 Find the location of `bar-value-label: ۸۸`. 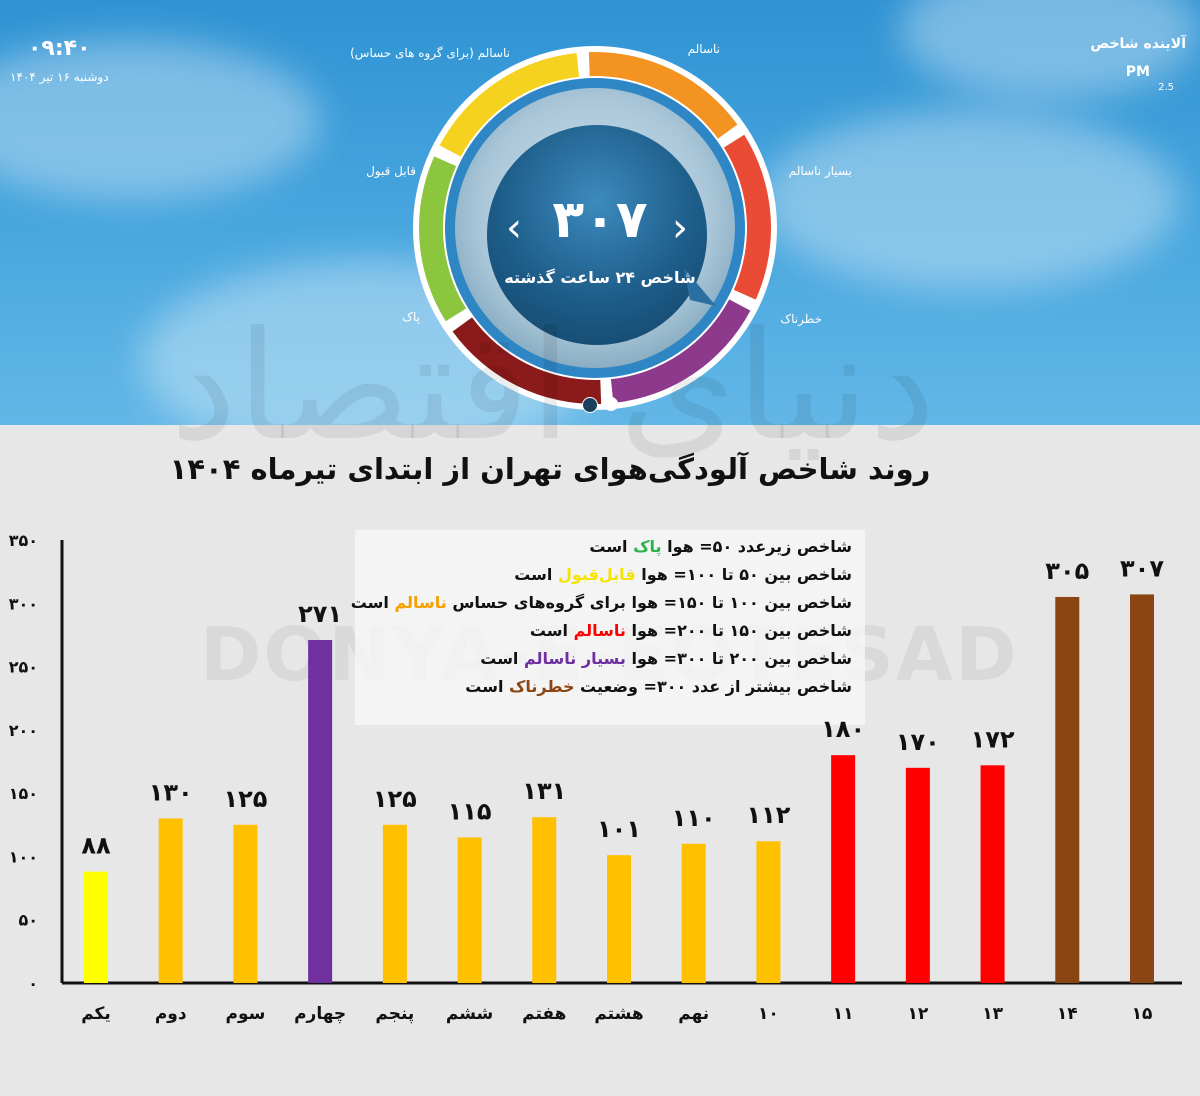

bar-value-label: ۸۸ is located at coordinates (96, 846).